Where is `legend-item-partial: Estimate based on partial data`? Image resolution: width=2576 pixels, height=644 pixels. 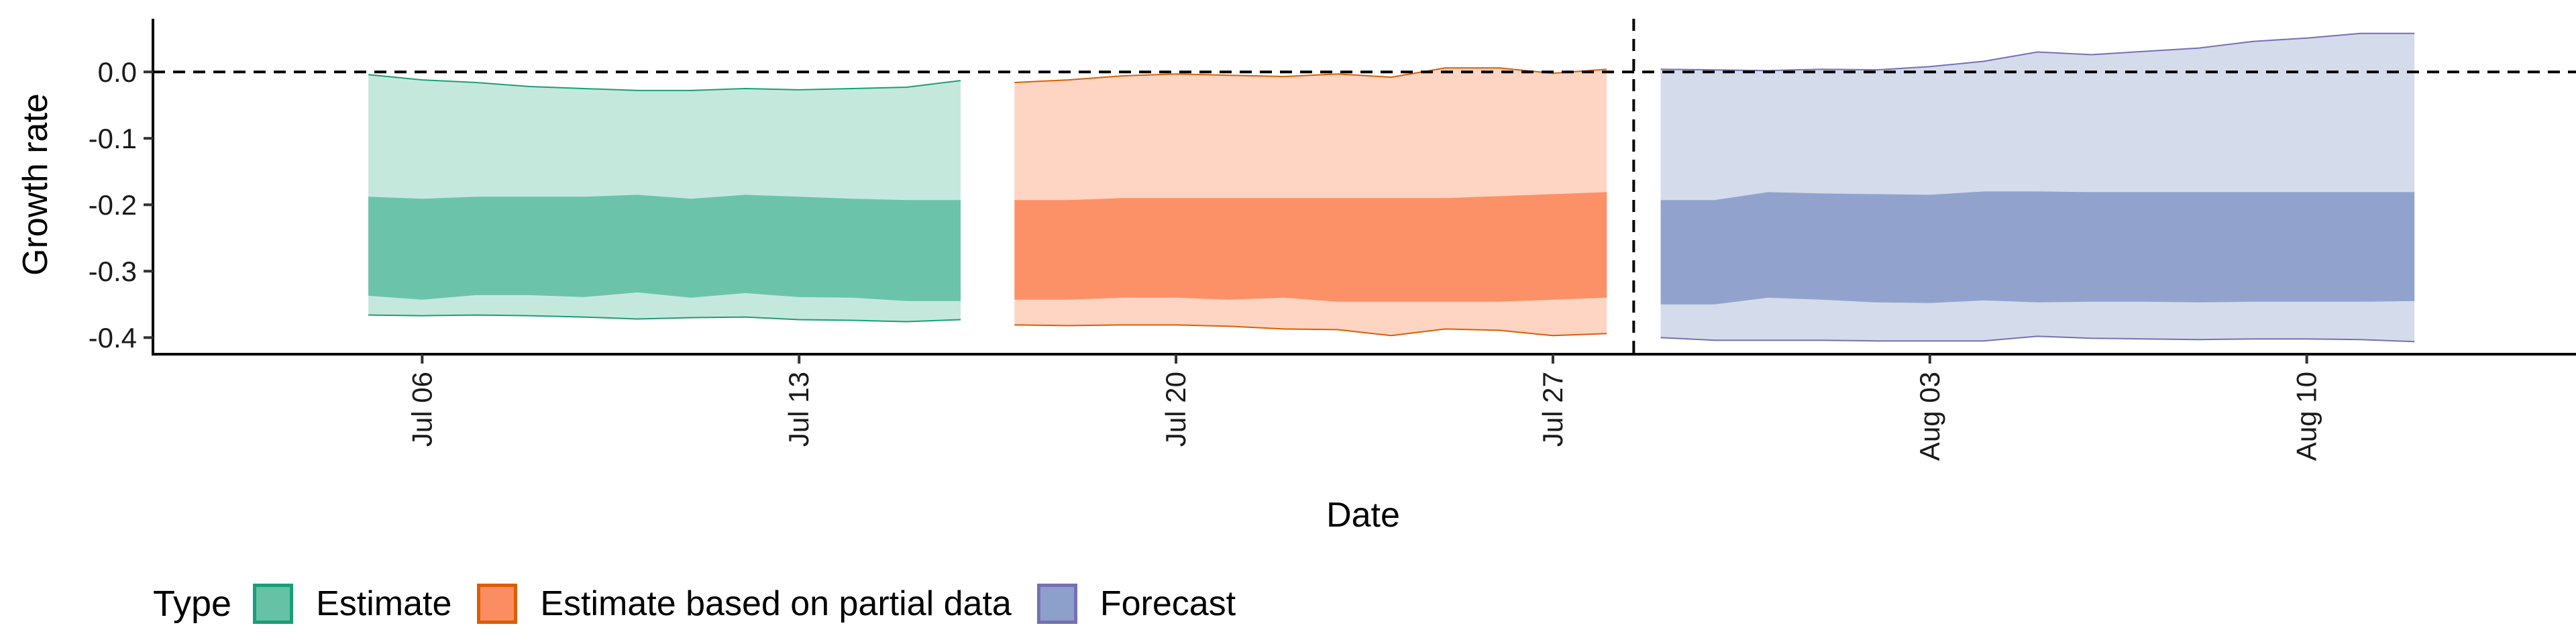 legend-item-partial: Estimate based on partial data is located at coordinates (744, 604).